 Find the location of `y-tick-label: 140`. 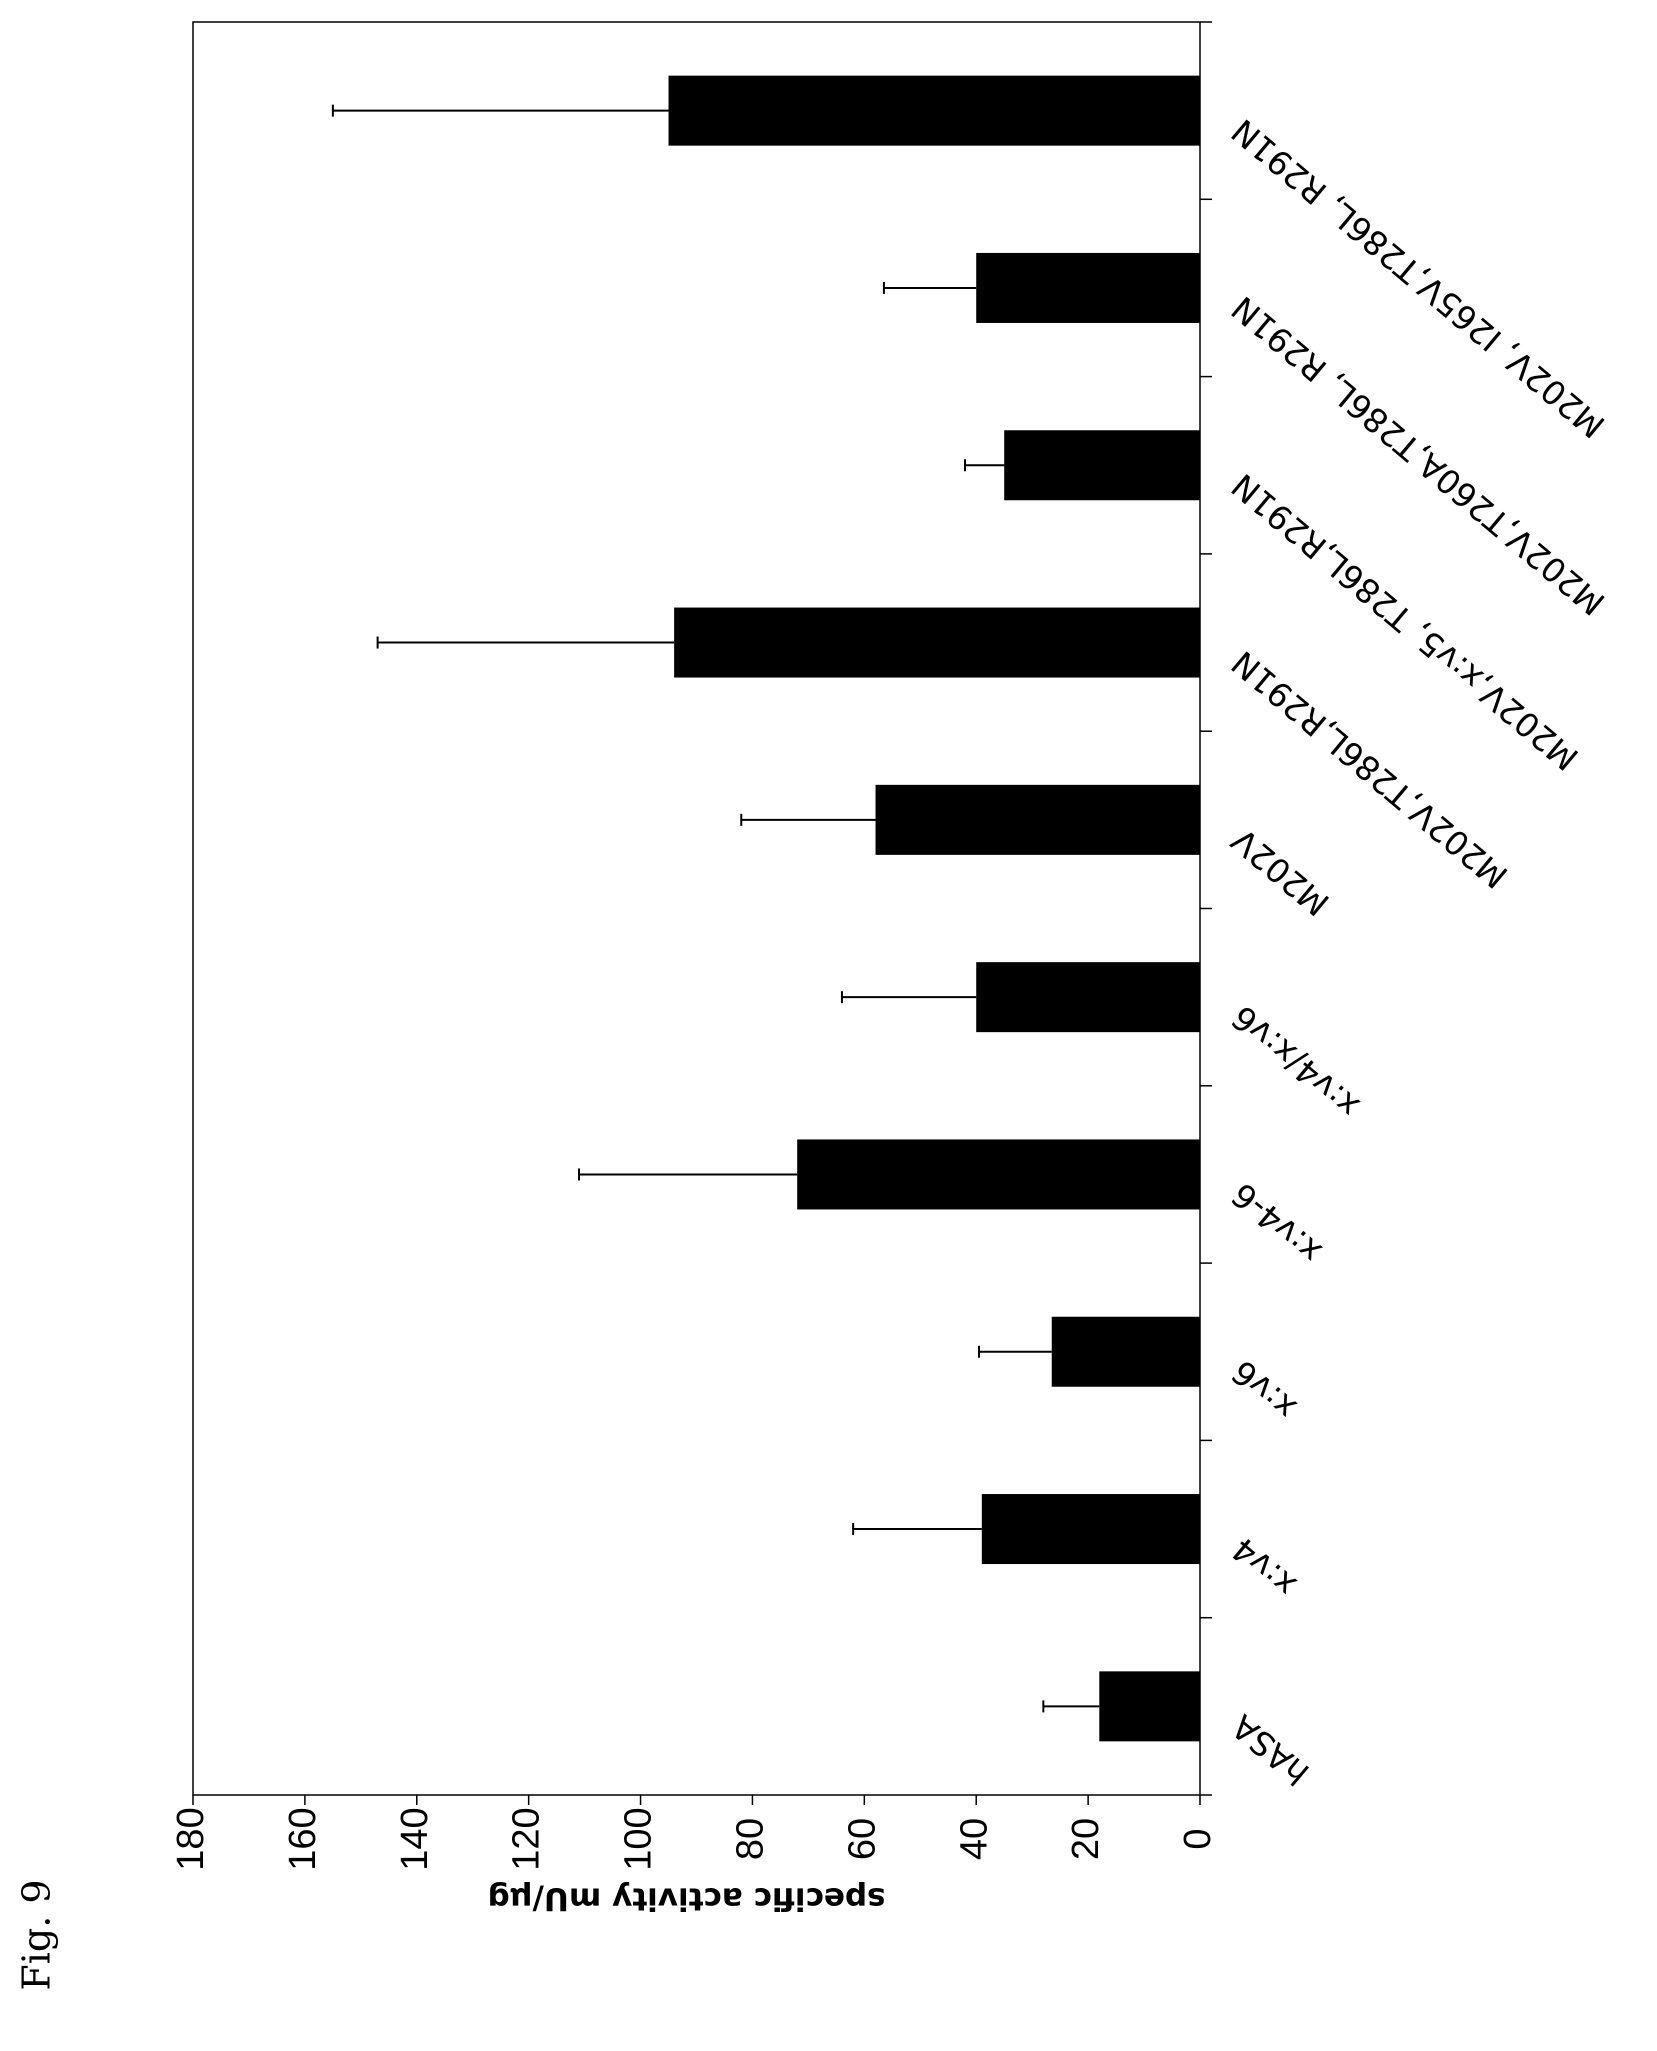

y-tick-label: 140 is located at coordinates (415, 1838).